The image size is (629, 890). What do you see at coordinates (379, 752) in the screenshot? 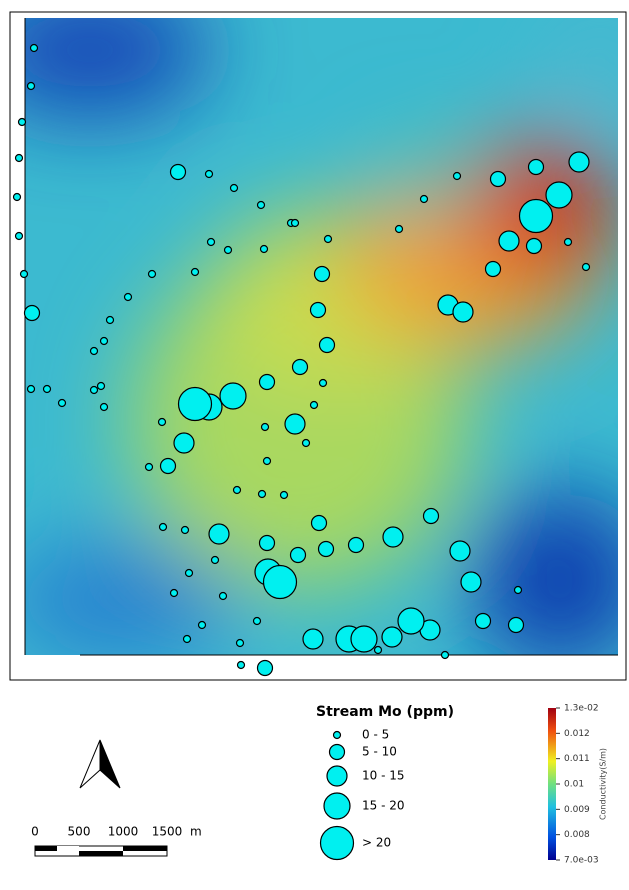
I see `legend-label: 5 - 10` at bounding box center [379, 752].